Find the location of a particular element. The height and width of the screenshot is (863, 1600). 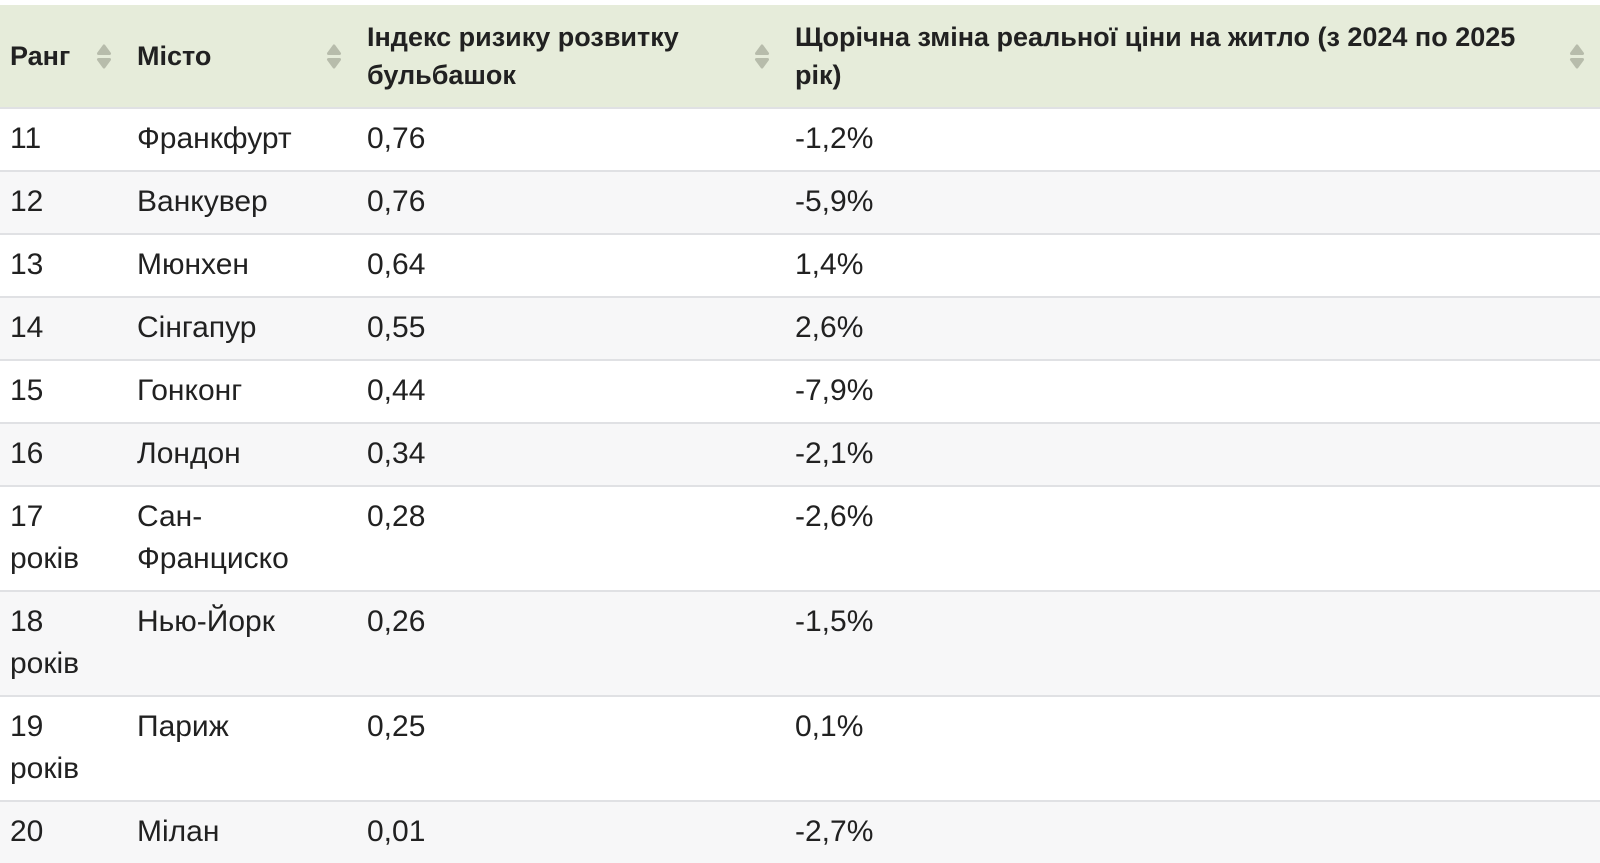

change-cell: -1,5% is located at coordinates (1192, 643).